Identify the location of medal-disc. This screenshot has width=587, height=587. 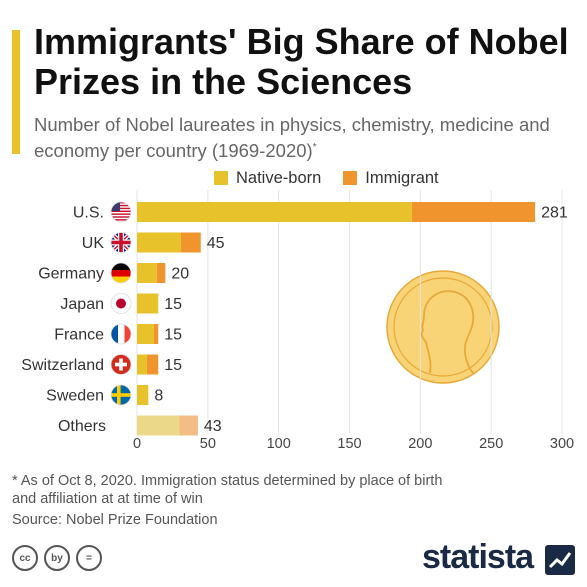
(443, 327).